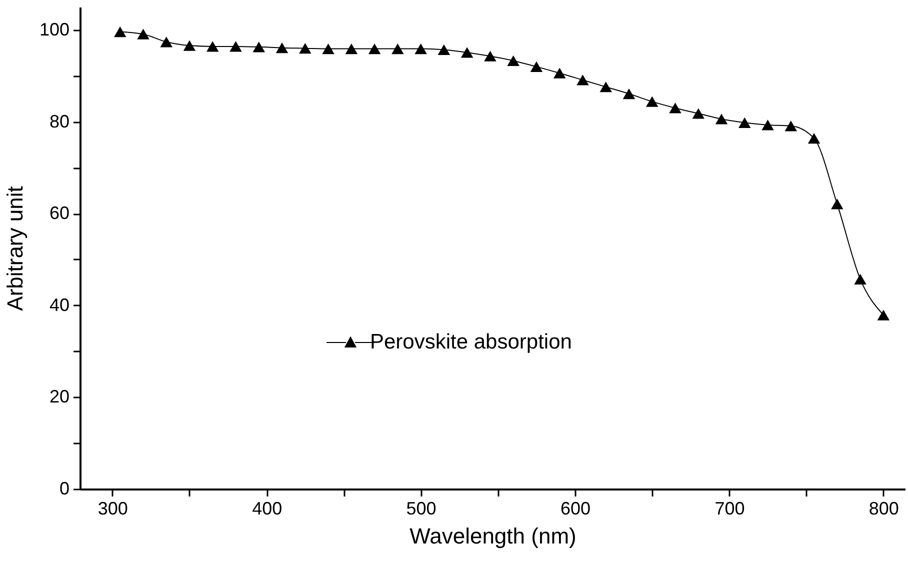 Image resolution: width=908 pixels, height=565 pixels. I want to click on x-axis-title: Wavelength (nm), so click(493, 536).